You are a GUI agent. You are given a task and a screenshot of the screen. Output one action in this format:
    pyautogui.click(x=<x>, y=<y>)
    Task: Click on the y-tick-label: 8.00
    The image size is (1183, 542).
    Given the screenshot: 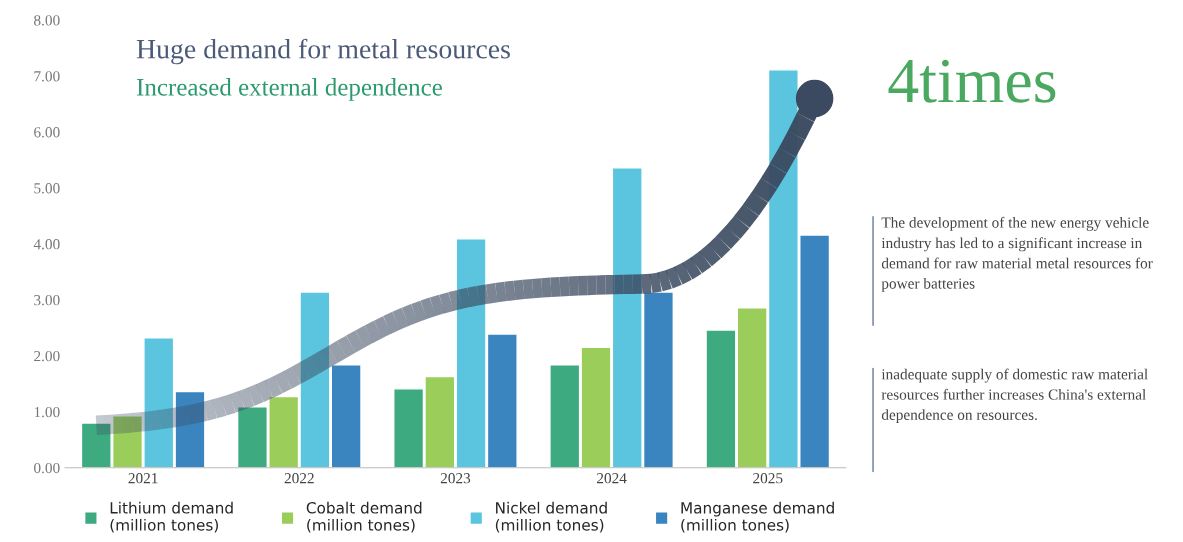 What is the action you would take?
    pyautogui.click(x=47, y=20)
    